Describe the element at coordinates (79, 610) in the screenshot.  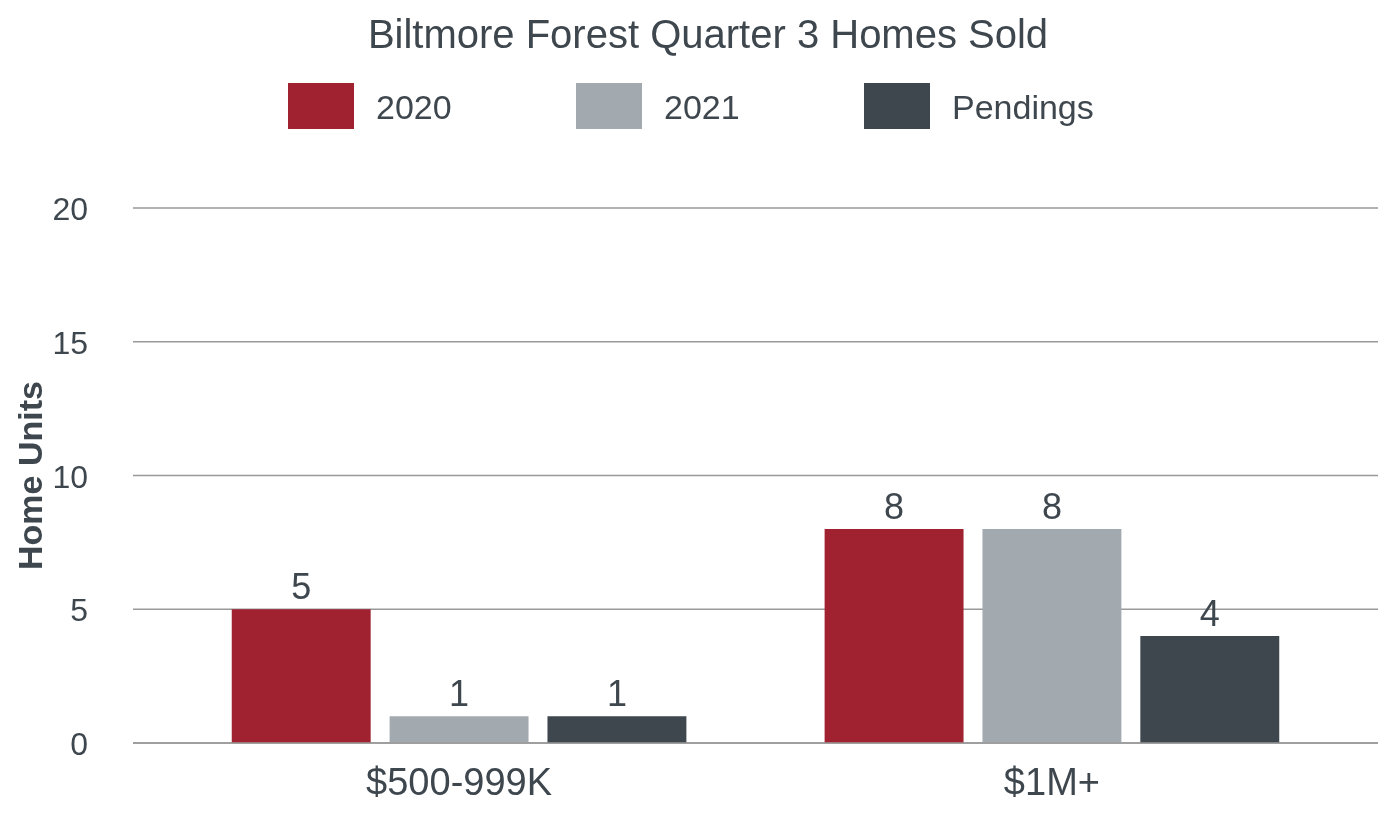
I see `y-tick-label: 5` at that location.